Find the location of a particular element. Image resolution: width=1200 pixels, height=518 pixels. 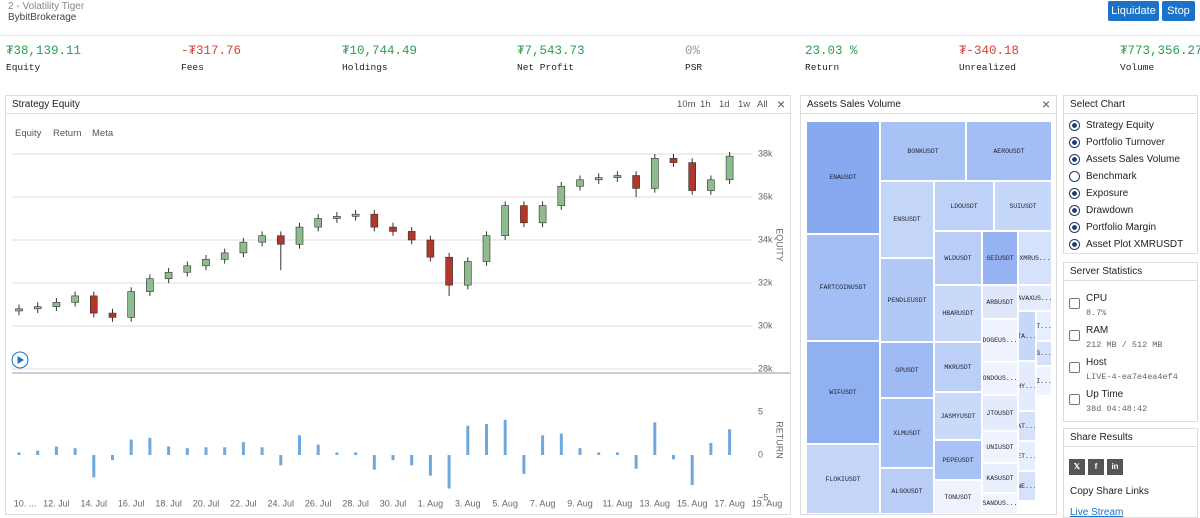

treemap-tile: WLDUSDT is located at coordinates (958, 258).